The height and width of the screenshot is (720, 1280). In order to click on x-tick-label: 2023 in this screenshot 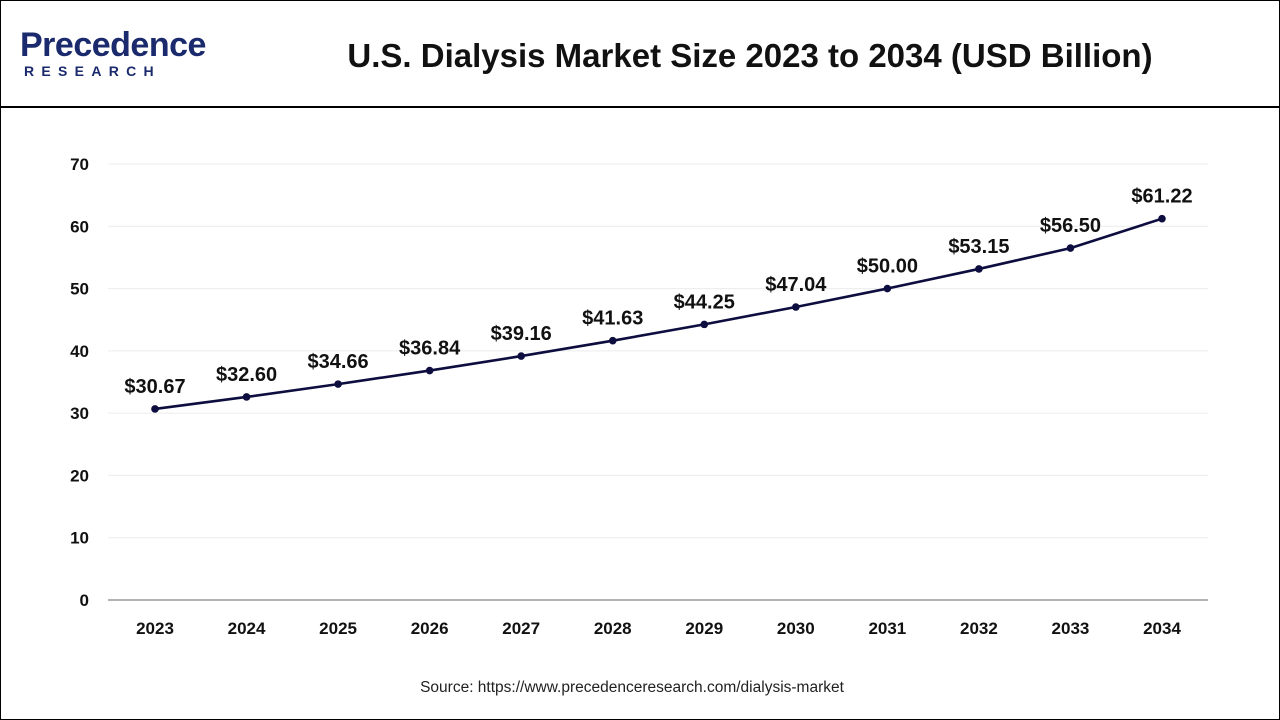, I will do `click(155, 628)`.